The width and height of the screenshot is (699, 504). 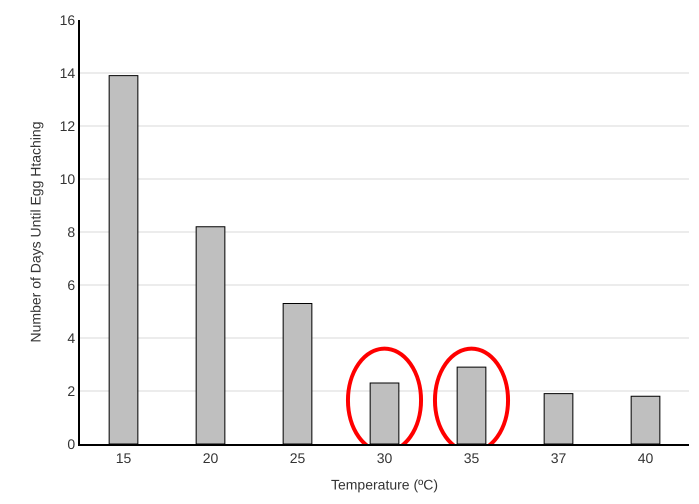 What do you see at coordinates (68, 178) in the screenshot?
I see `y-tick-label: 10` at bounding box center [68, 178].